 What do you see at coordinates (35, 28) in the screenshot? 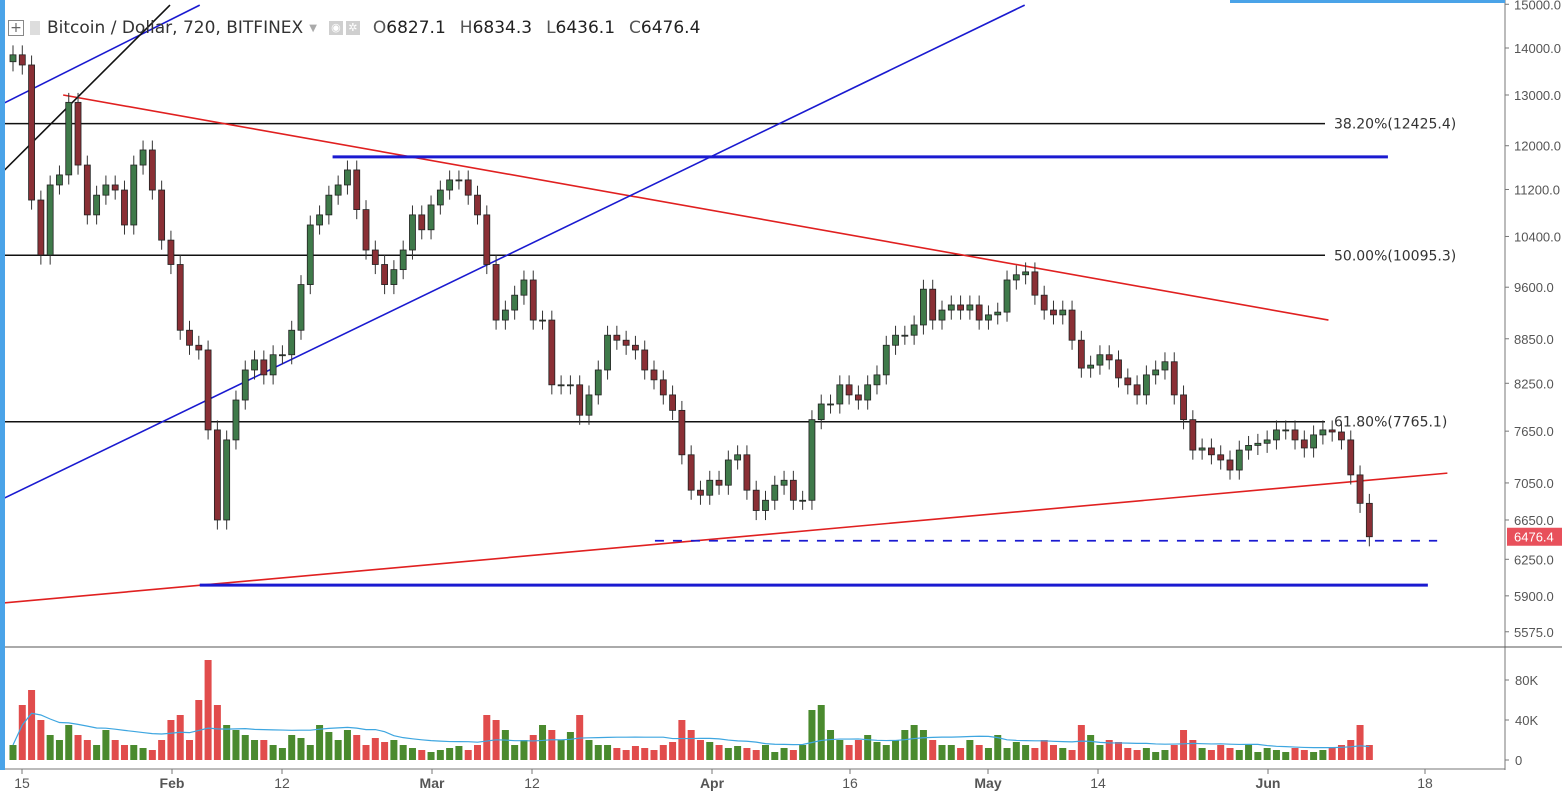
I see `symbol-flag-icon` at bounding box center [35, 28].